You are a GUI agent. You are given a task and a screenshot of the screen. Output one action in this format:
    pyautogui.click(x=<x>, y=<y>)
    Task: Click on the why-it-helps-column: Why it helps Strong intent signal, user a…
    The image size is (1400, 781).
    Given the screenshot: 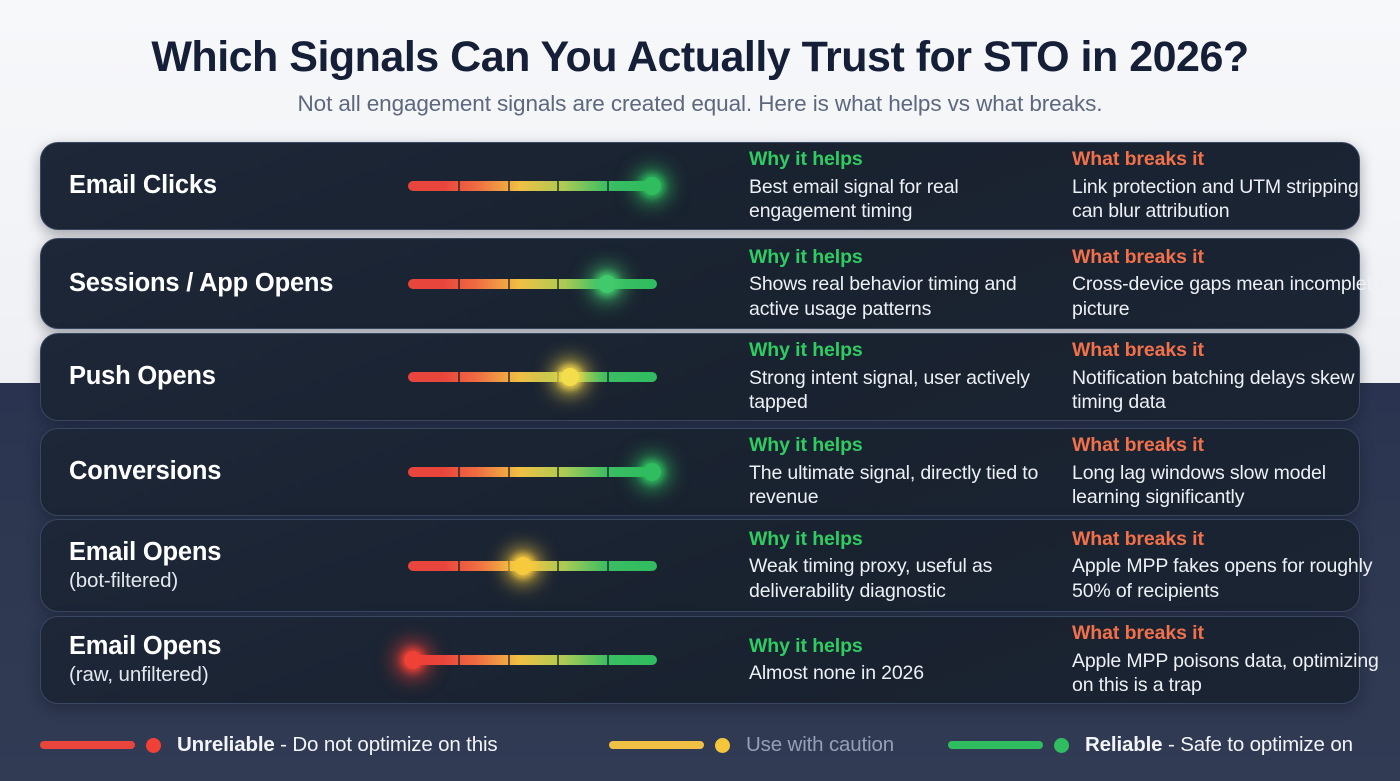 What is the action you would take?
    pyautogui.click(x=905, y=377)
    